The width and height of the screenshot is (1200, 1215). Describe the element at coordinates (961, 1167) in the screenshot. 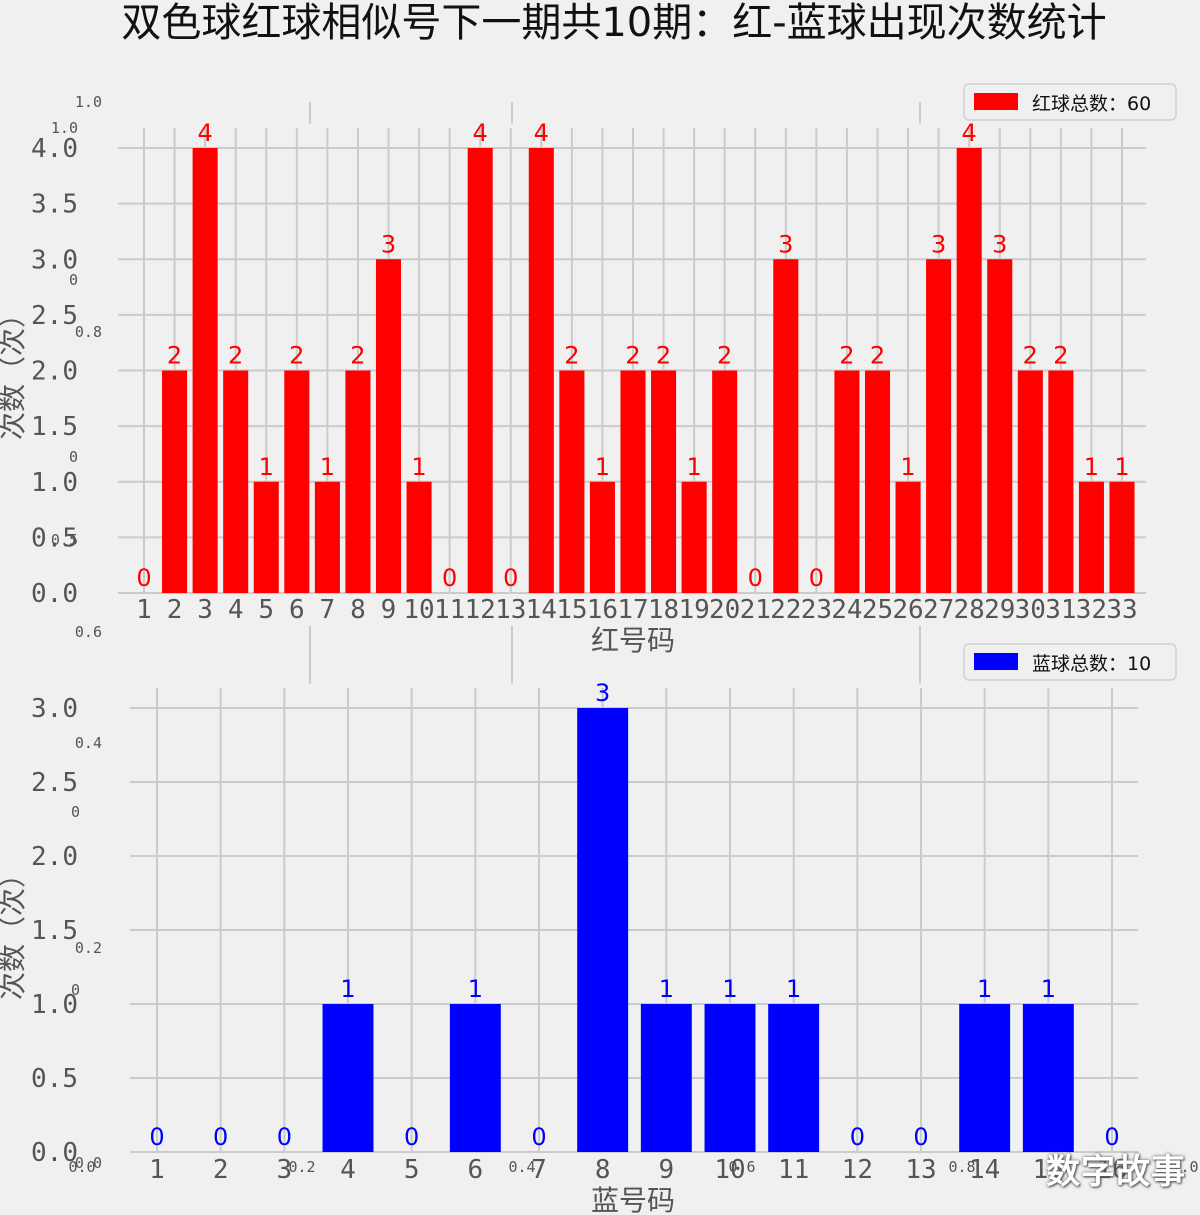

I see `ghost-tick-label: 0.8` at that location.